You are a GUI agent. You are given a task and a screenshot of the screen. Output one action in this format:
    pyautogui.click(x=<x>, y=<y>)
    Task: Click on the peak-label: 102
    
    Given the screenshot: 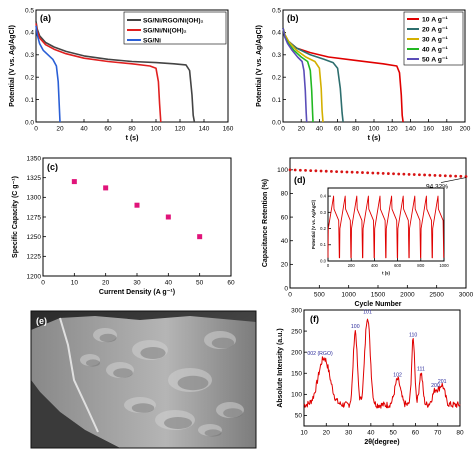 What is the action you would take?
    pyautogui.click(x=397, y=376)
    